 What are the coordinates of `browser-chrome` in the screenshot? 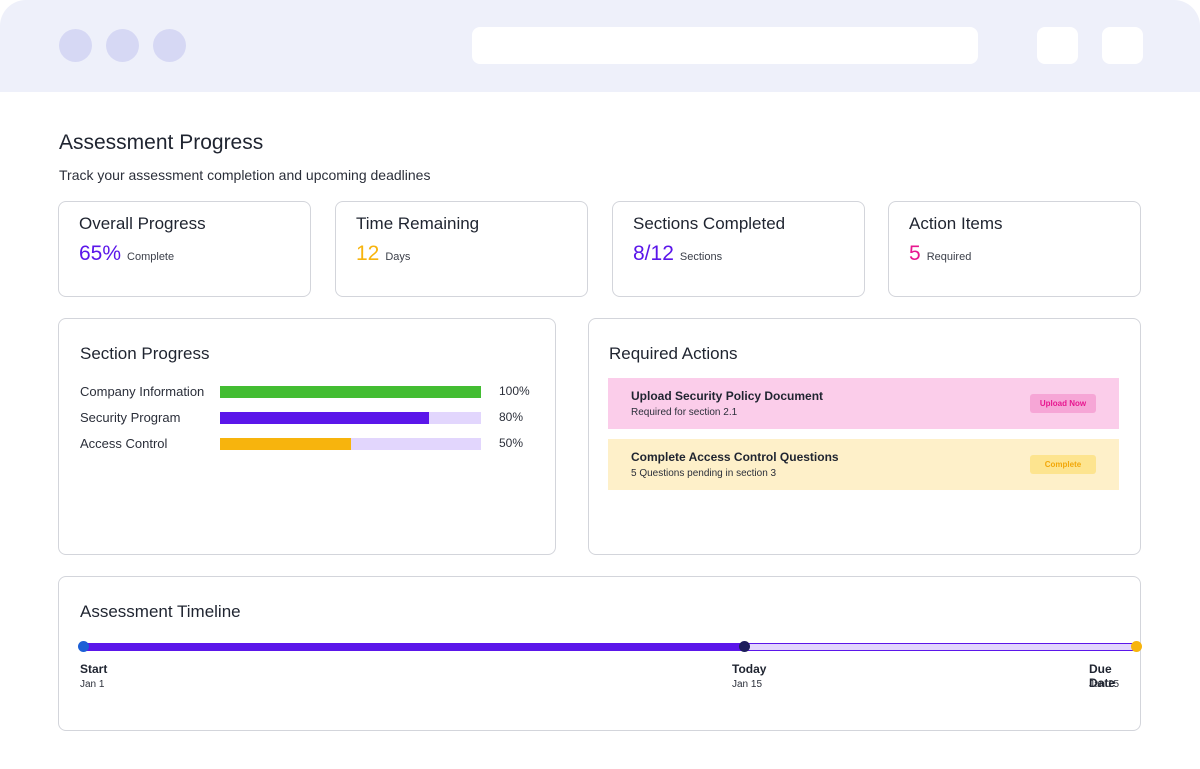 It's located at (600, 46).